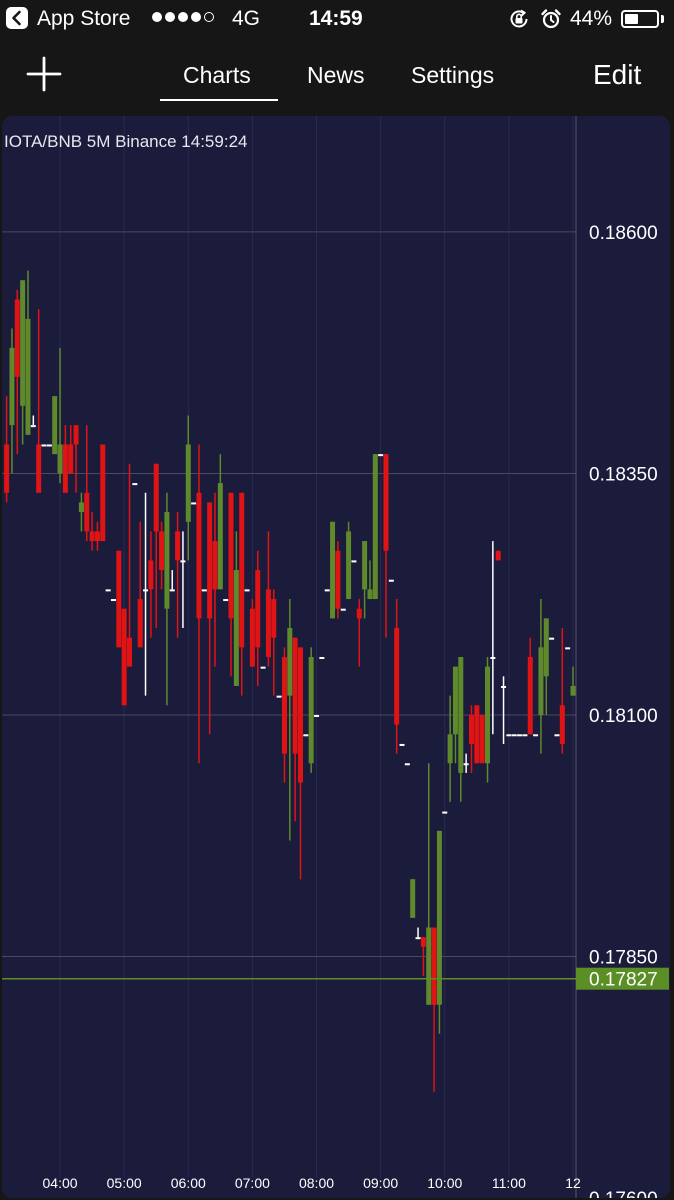  Describe the element at coordinates (623, 233) in the screenshot. I see `price-axis-label: 0.18600` at that location.